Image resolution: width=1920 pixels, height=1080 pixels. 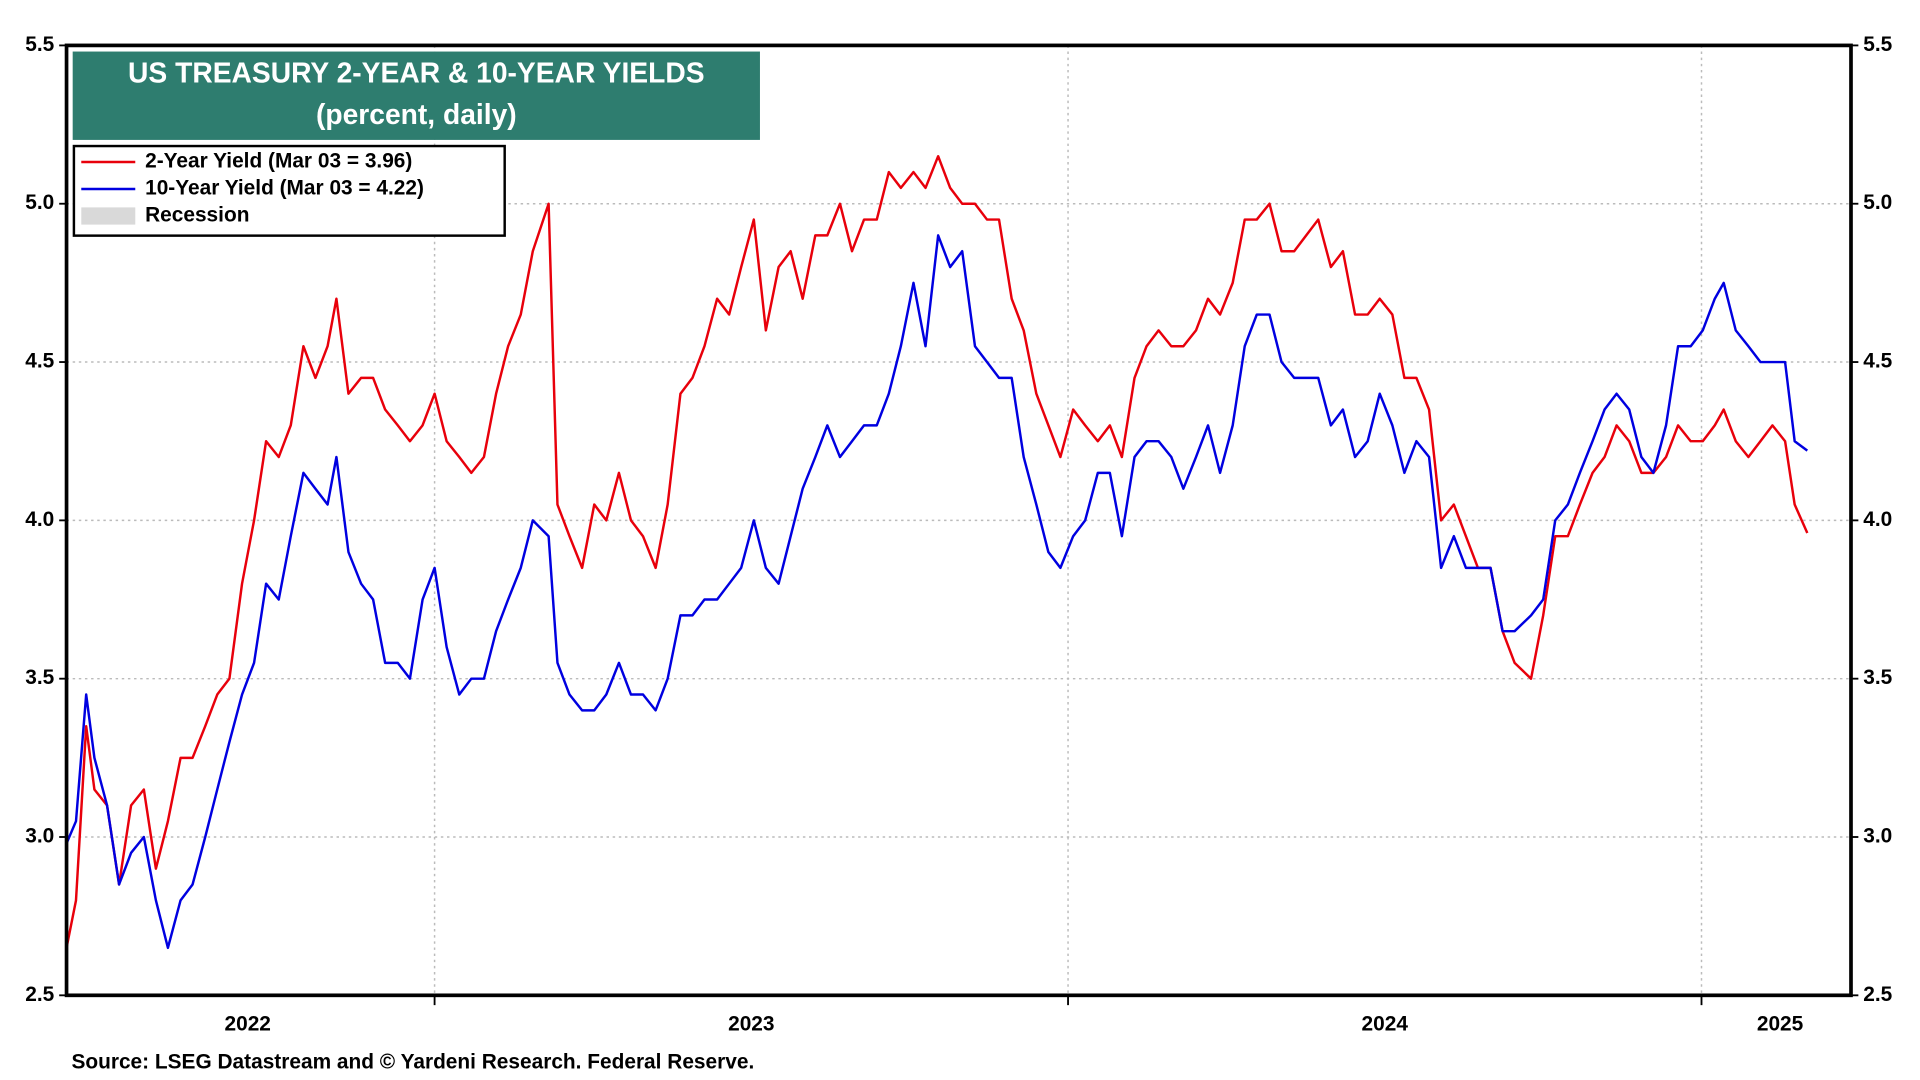 What do you see at coordinates (1877, 361) in the screenshot?
I see `y2-tick-label: 4.5` at bounding box center [1877, 361].